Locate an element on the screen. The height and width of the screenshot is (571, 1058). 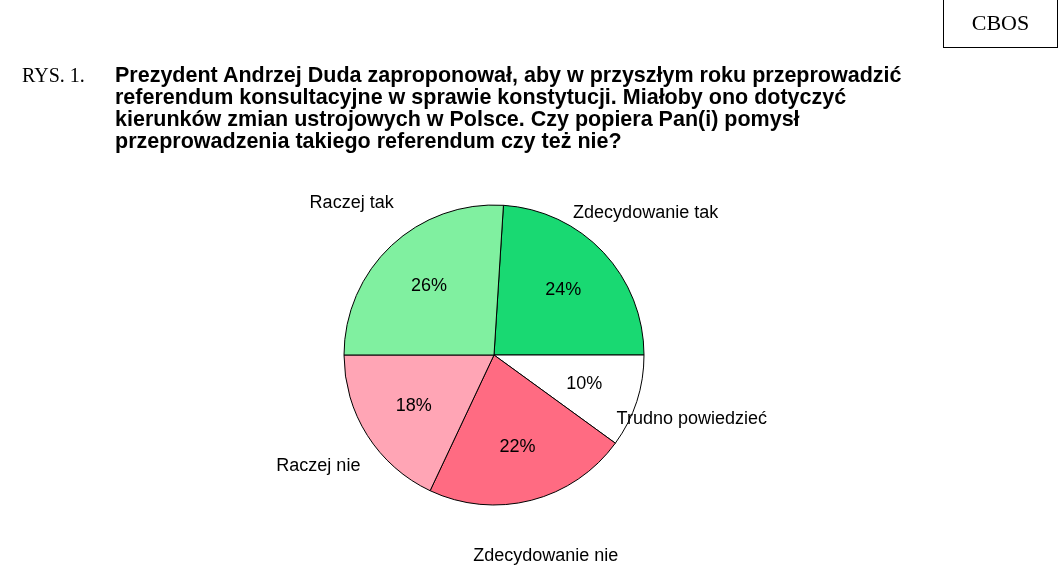
slice-label: Zdecydowanie nie is located at coordinates (546, 555).